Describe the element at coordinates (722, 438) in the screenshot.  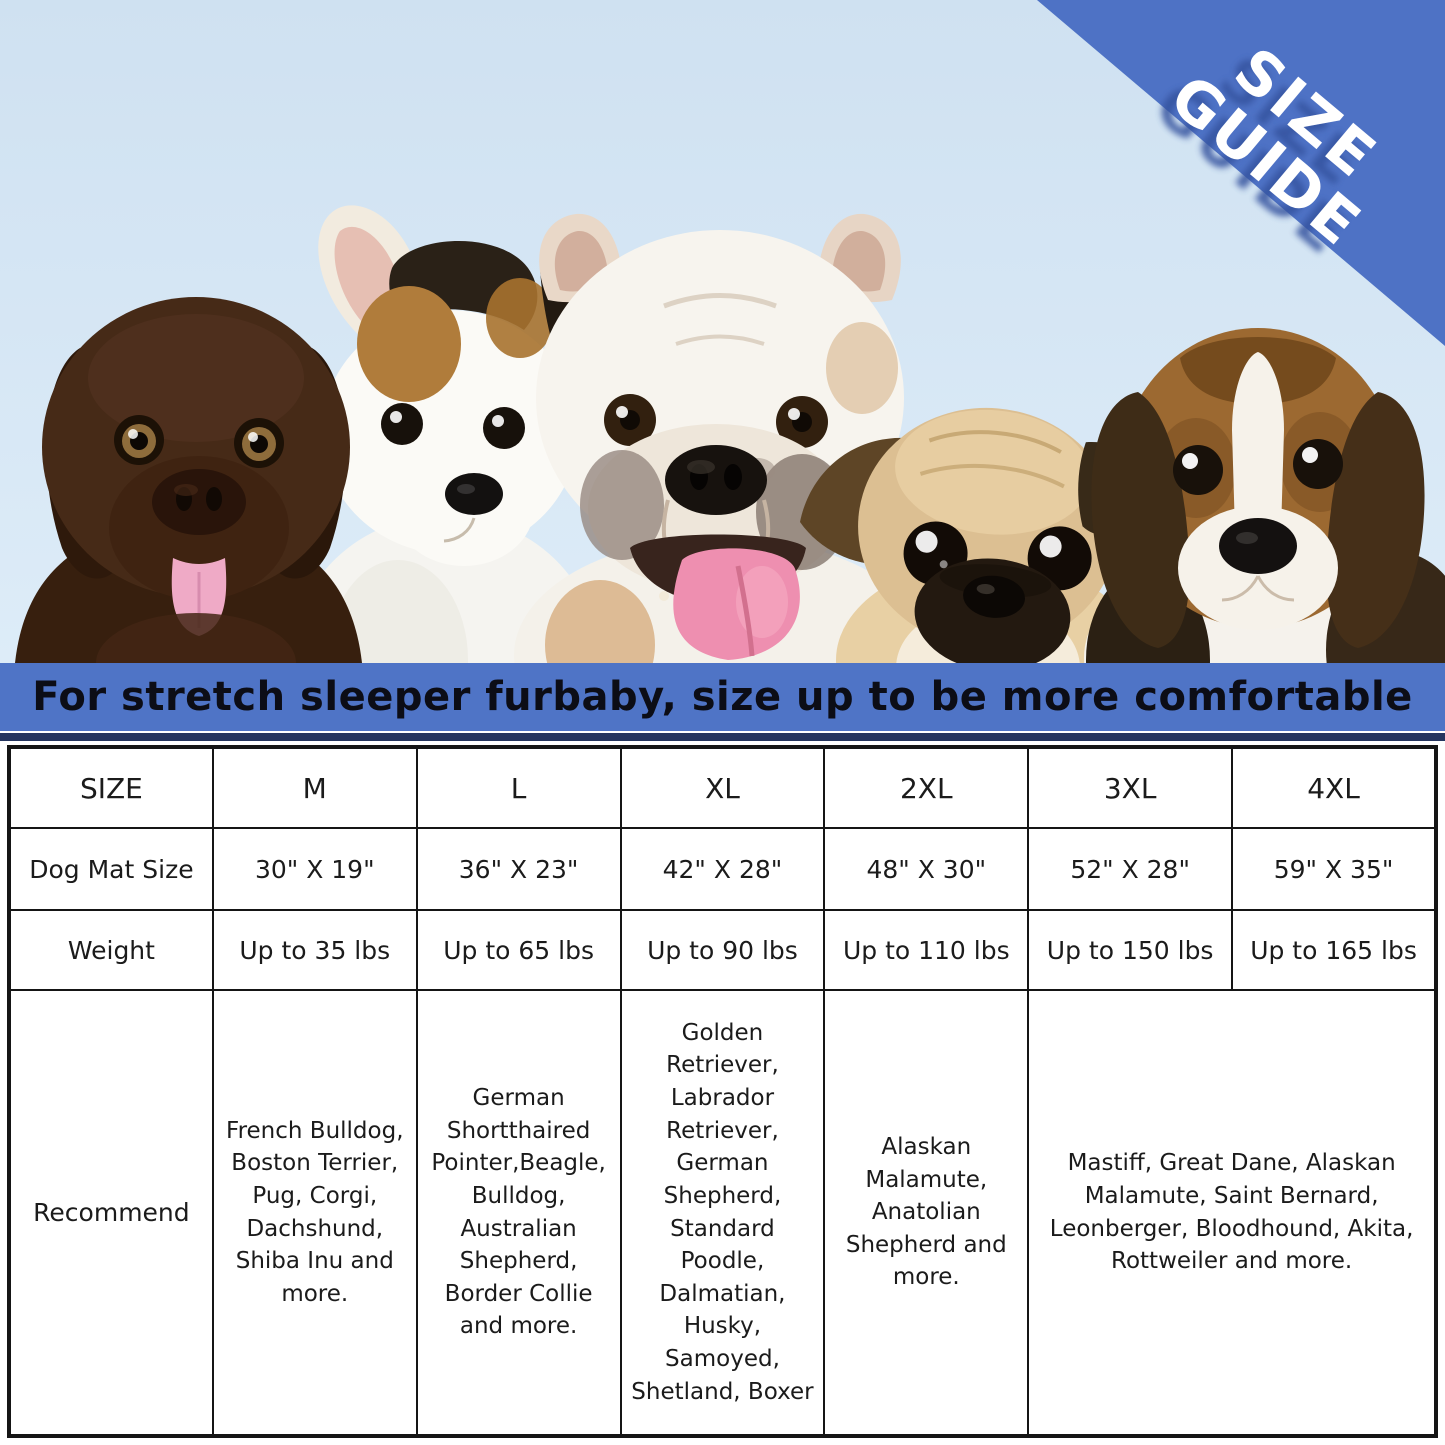
I see `english-bulldog-puppy-illustration` at that location.